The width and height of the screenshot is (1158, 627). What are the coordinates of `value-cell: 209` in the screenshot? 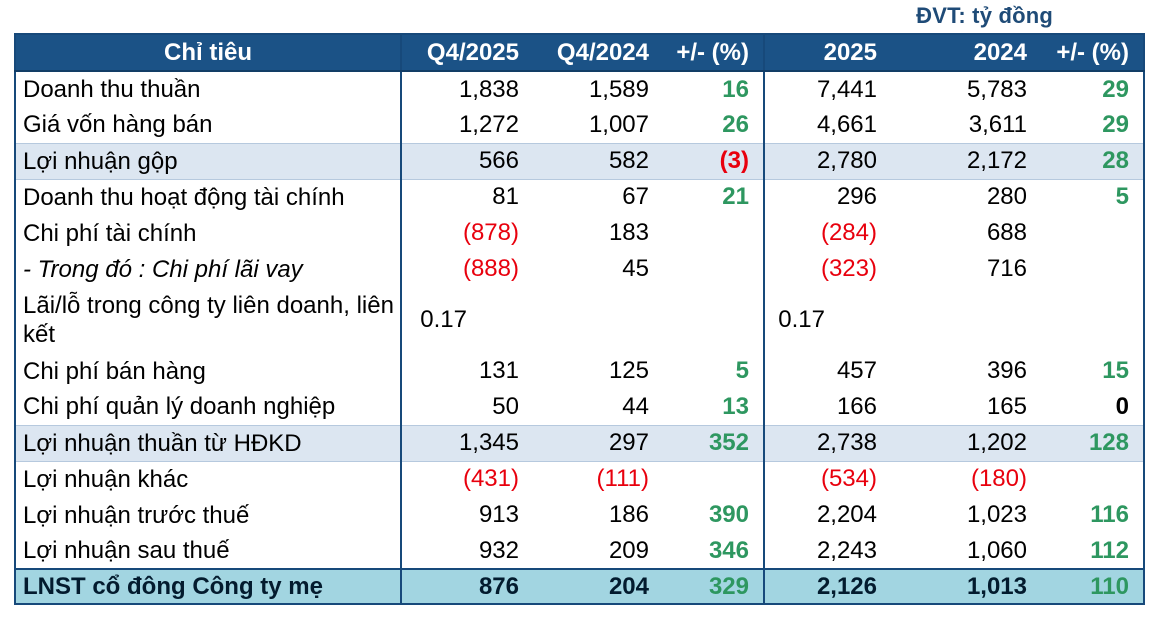 It's located at (598, 551).